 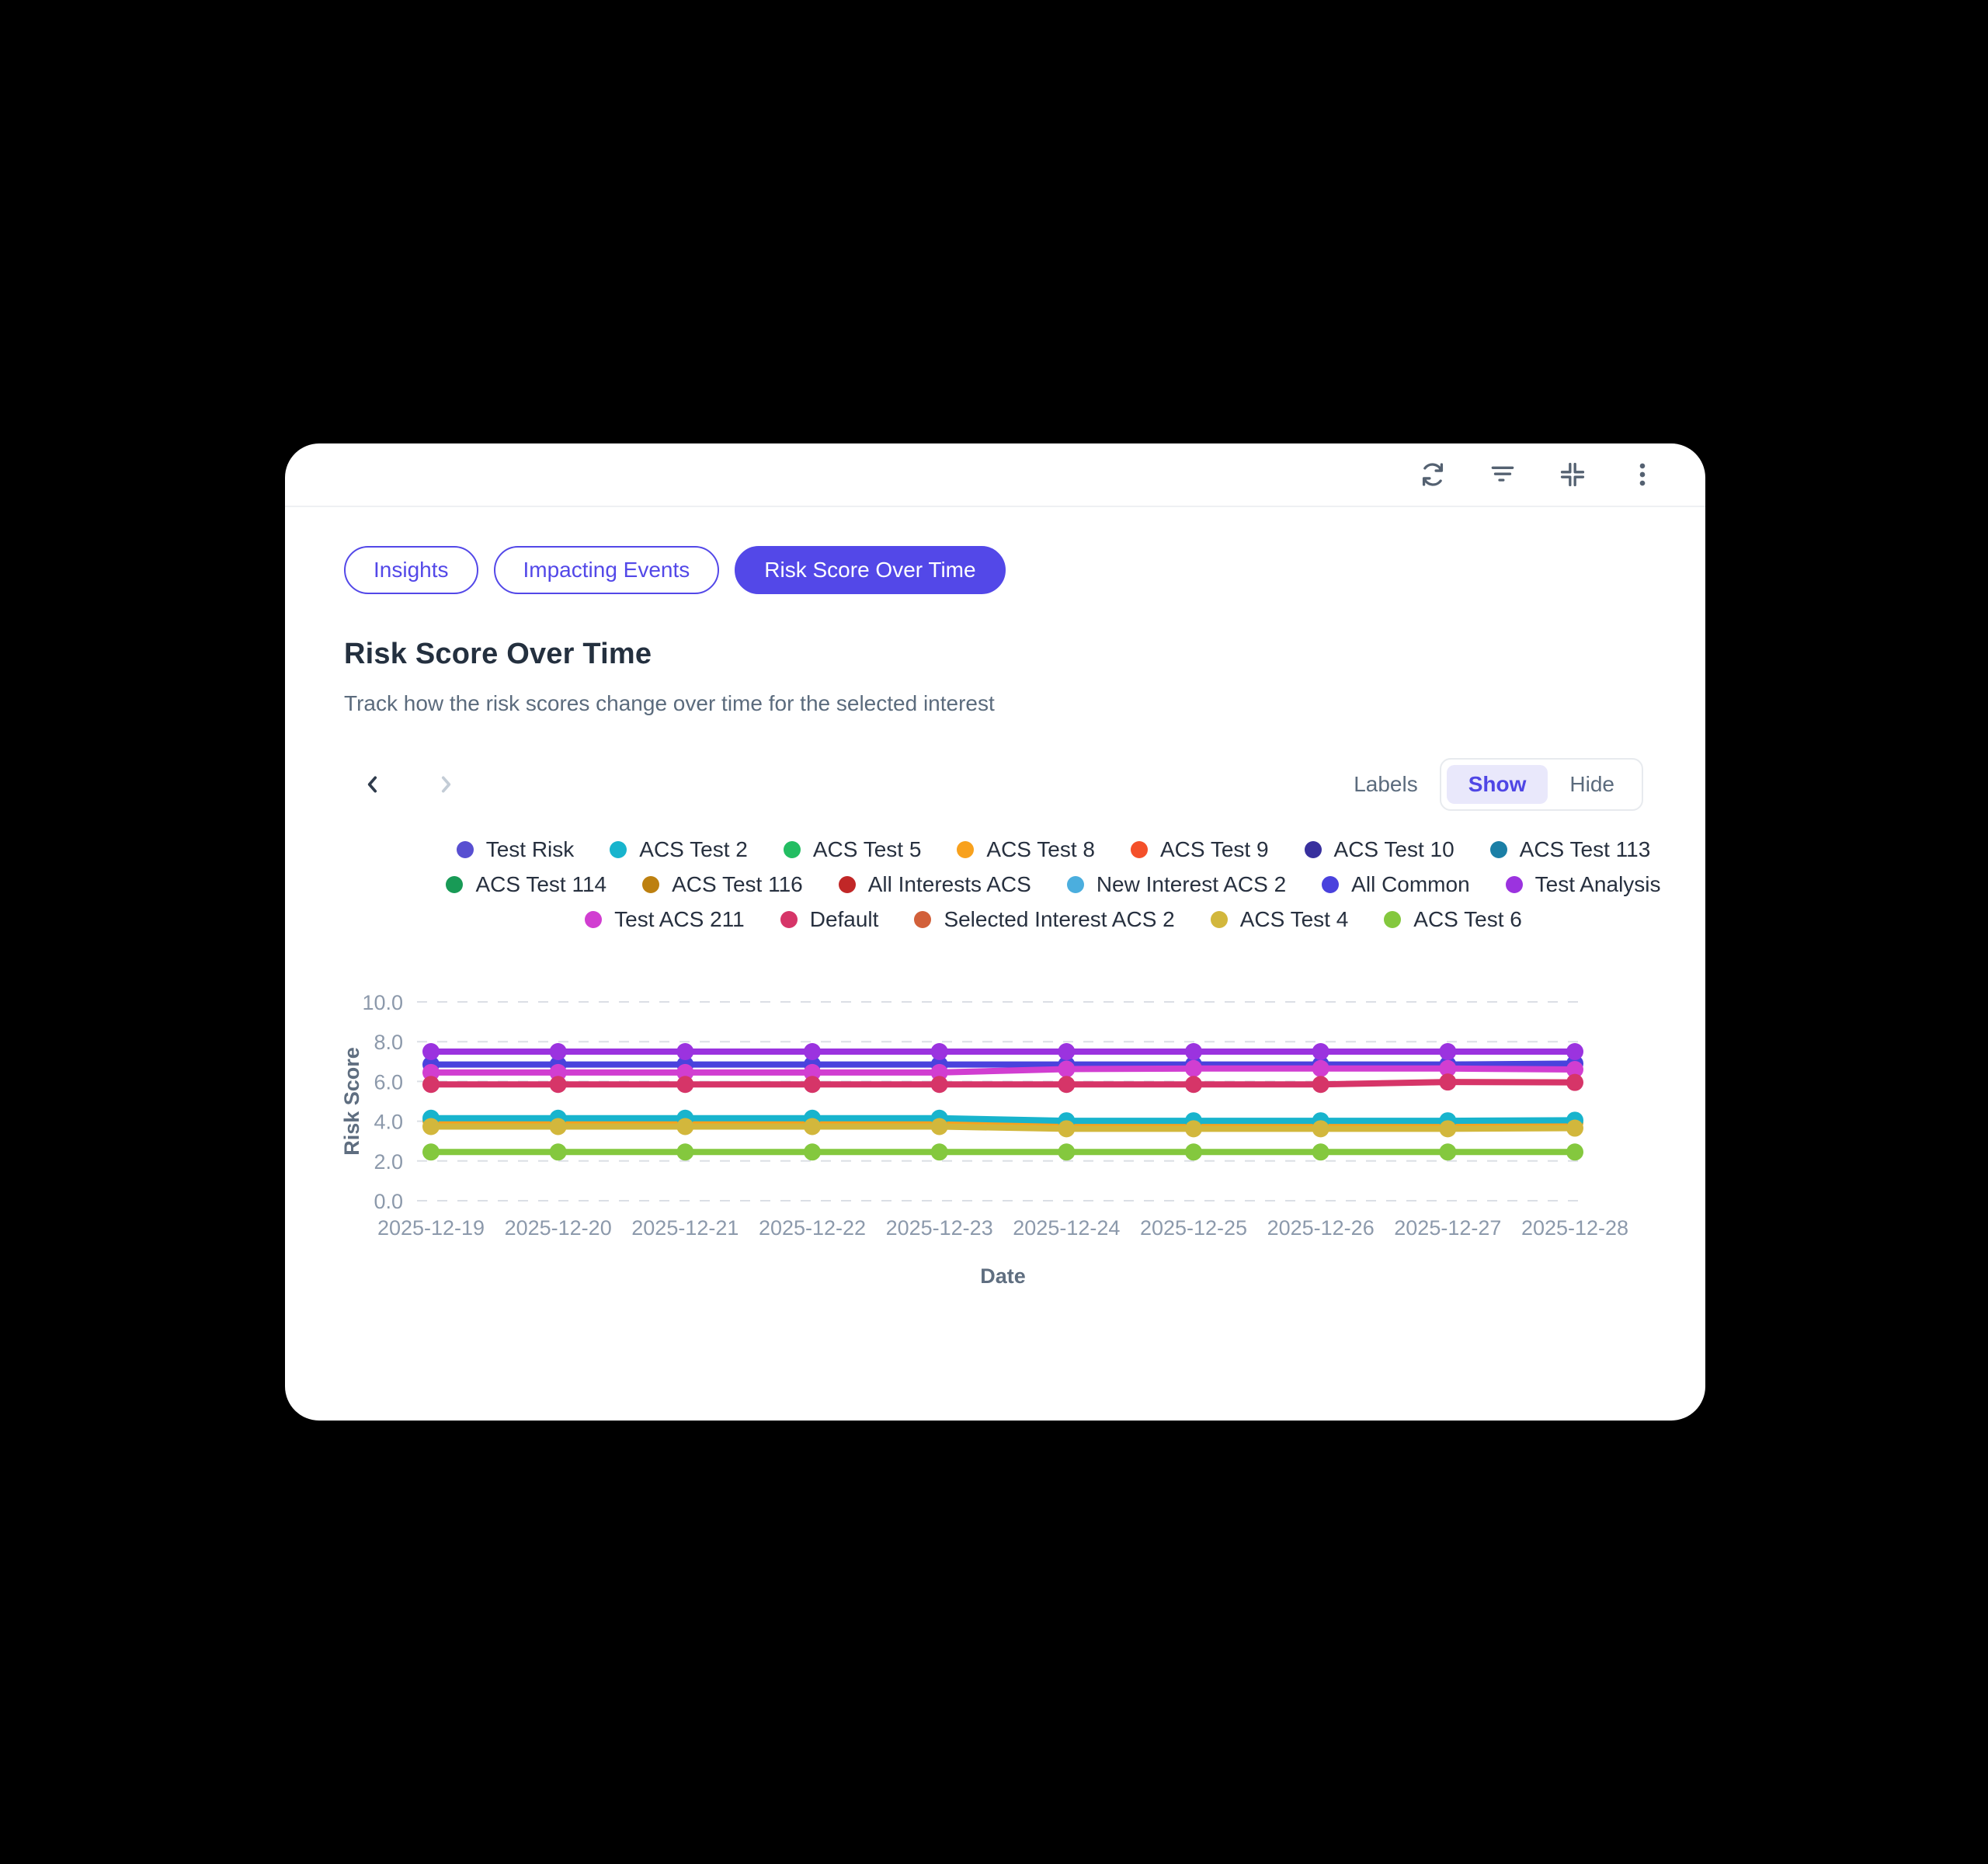 What do you see at coordinates (1040, 849) in the screenshot?
I see `legend-item-label: ACS Test 8` at bounding box center [1040, 849].